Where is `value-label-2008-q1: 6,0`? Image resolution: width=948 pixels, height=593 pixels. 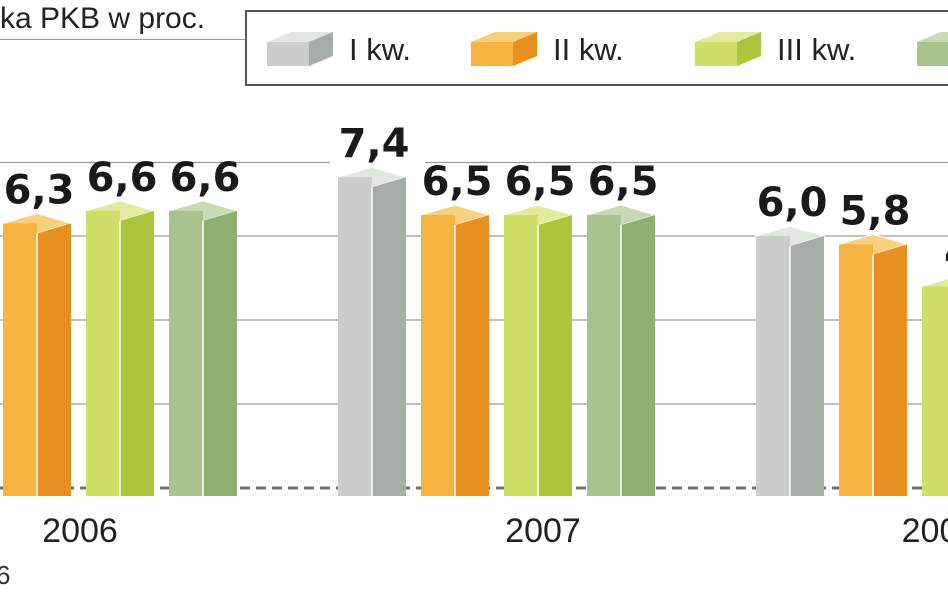 value-label-2008-q1: 6,0 is located at coordinates (792, 203).